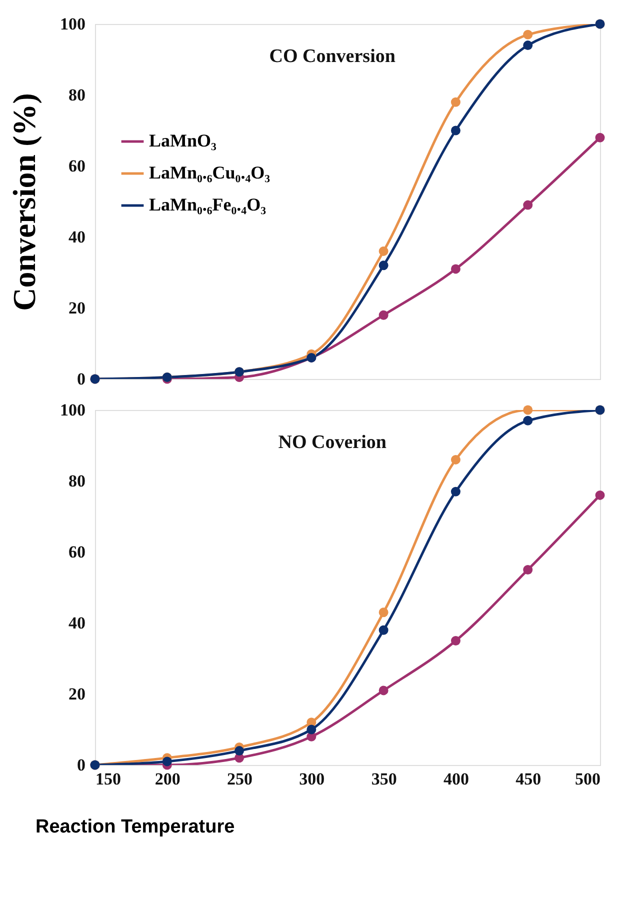 This screenshot has width=636, height=899. I want to click on x-tick-label: 300, so click(312, 779).